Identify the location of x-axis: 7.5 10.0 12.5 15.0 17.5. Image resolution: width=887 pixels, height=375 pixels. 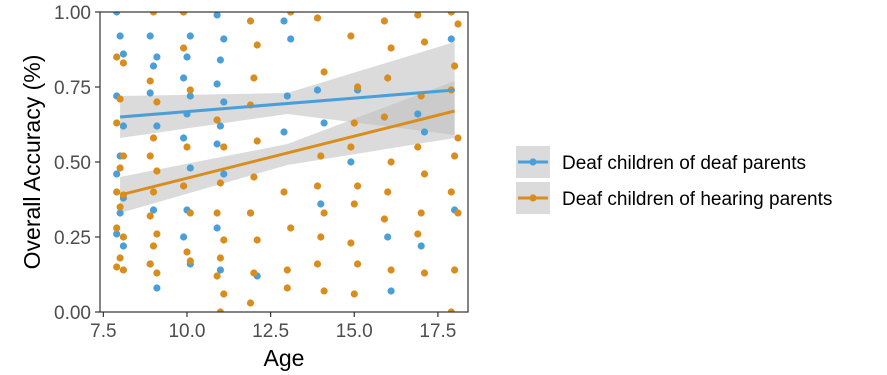
(273, 327).